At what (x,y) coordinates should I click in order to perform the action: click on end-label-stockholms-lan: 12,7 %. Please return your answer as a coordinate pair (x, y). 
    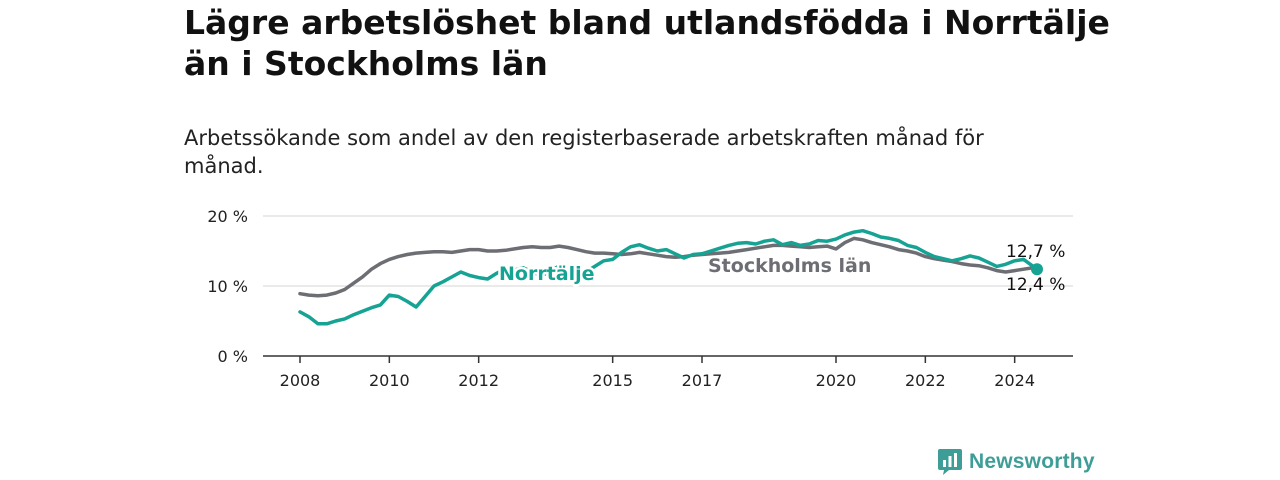
    Looking at the image, I should click on (1035, 252).